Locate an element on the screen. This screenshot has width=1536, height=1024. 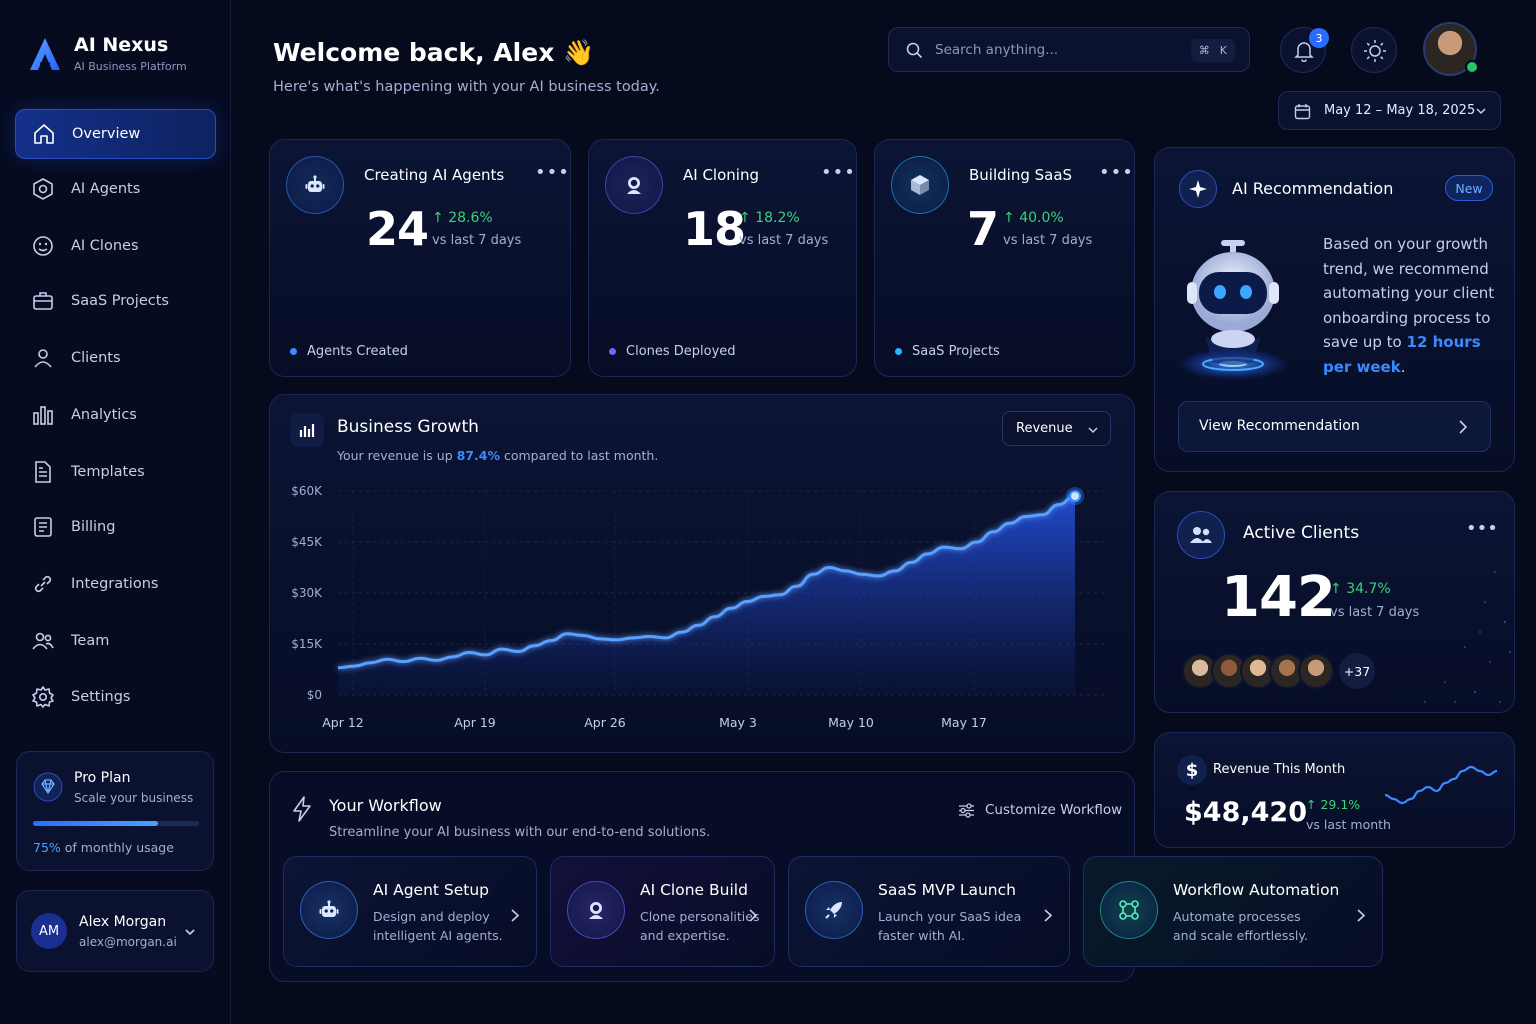
shortcut-hint: ⌘ K is located at coordinates (1212, 50).